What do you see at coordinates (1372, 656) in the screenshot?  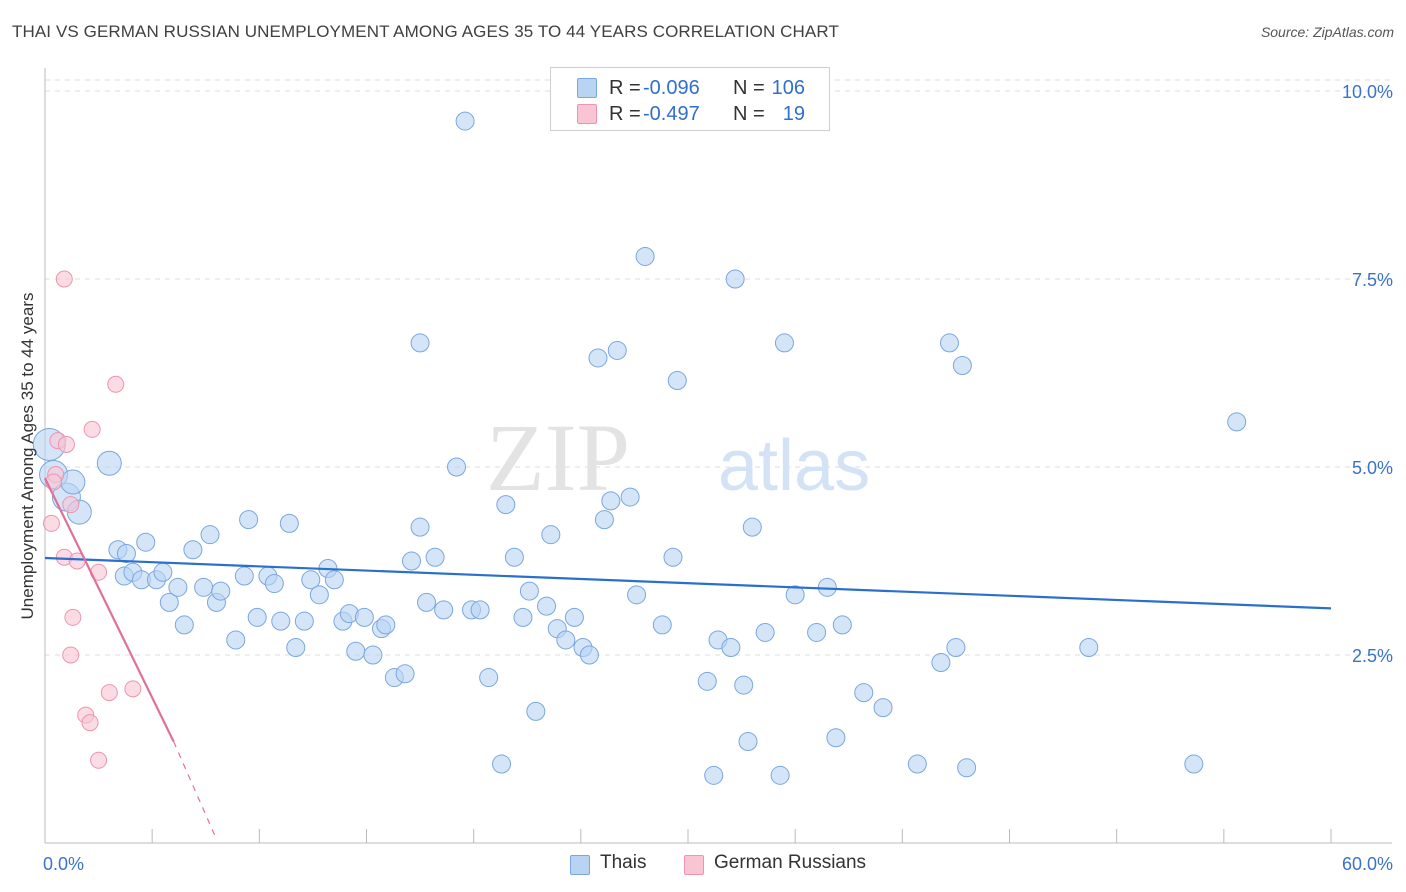 I see `y-tick-label: 2.5%` at bounding box center [1372, 656].